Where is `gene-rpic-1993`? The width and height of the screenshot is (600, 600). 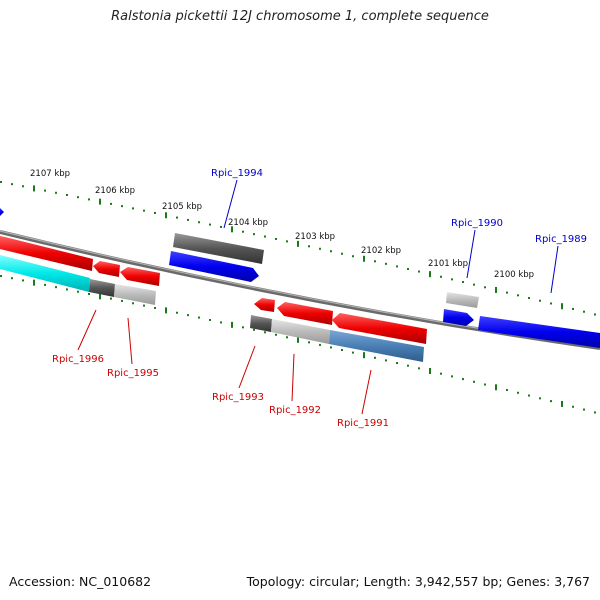
gene-rpic-1993 is located at coordinates (264, 305).